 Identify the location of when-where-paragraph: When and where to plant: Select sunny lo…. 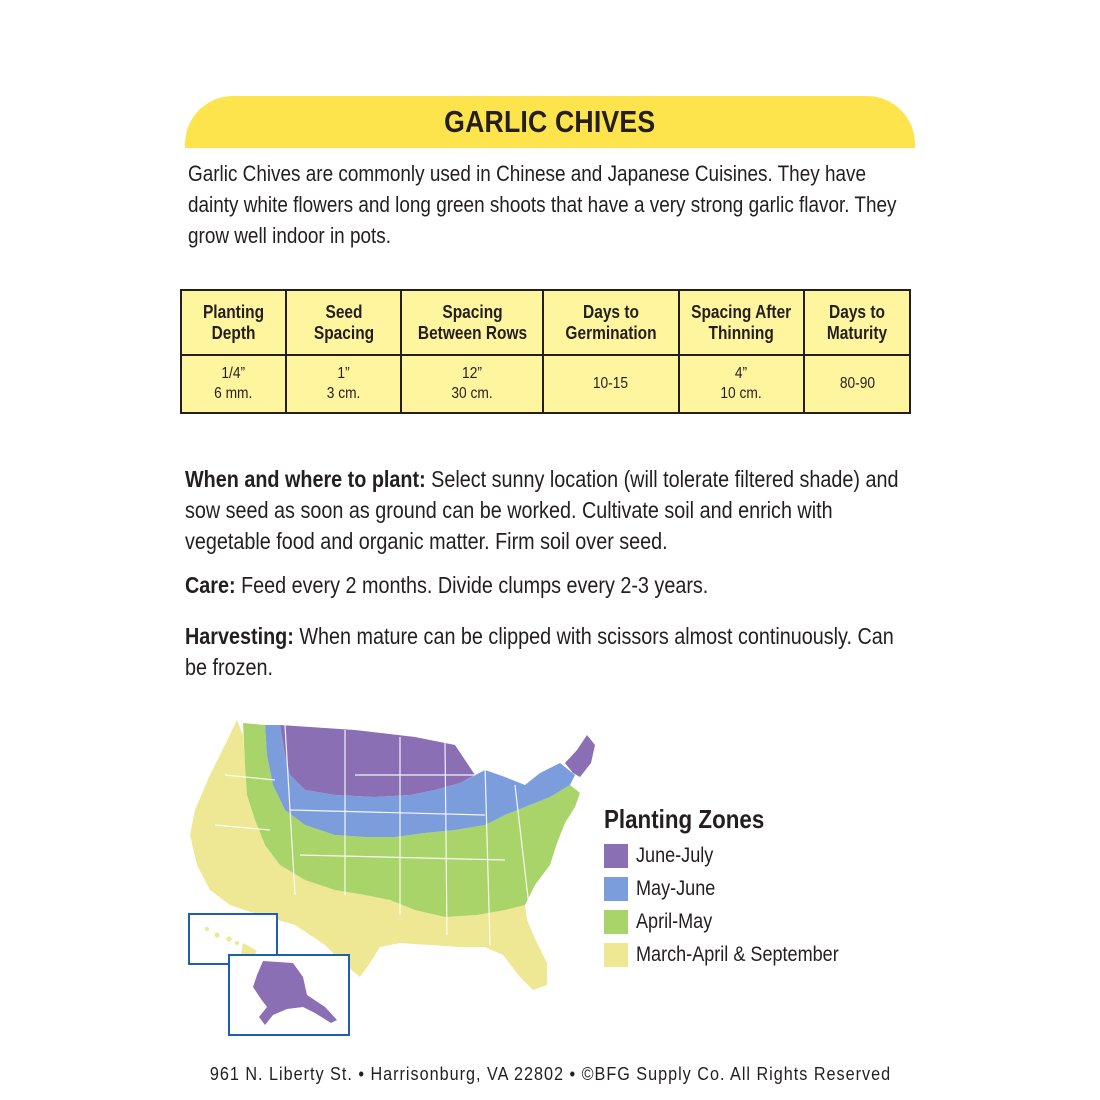
(550, 510).